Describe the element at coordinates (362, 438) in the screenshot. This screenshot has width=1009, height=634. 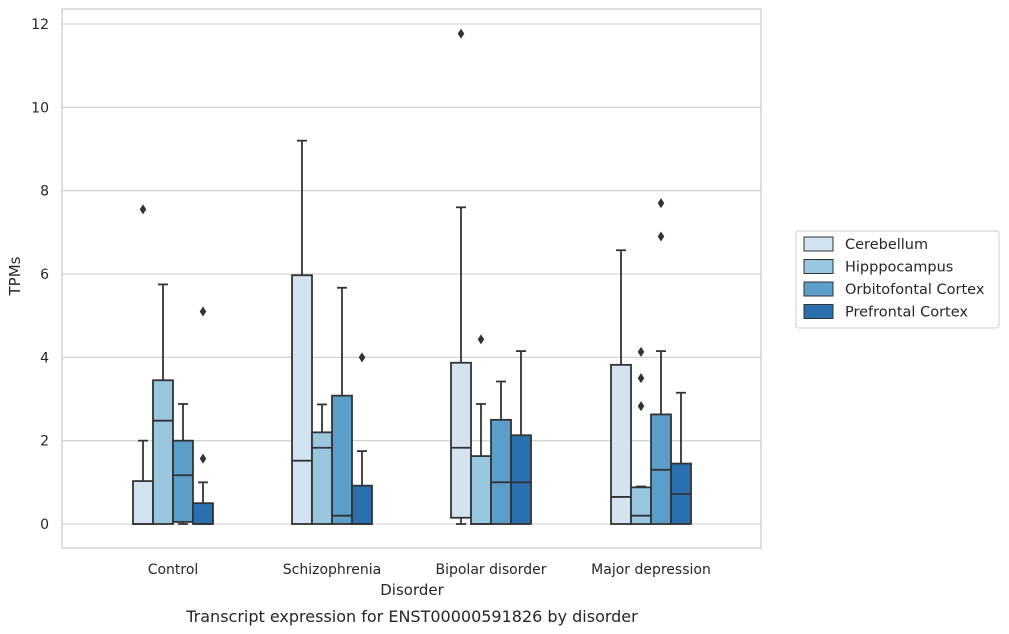
I see `box-prefrontal-cortex-schizophrenia` at that location.